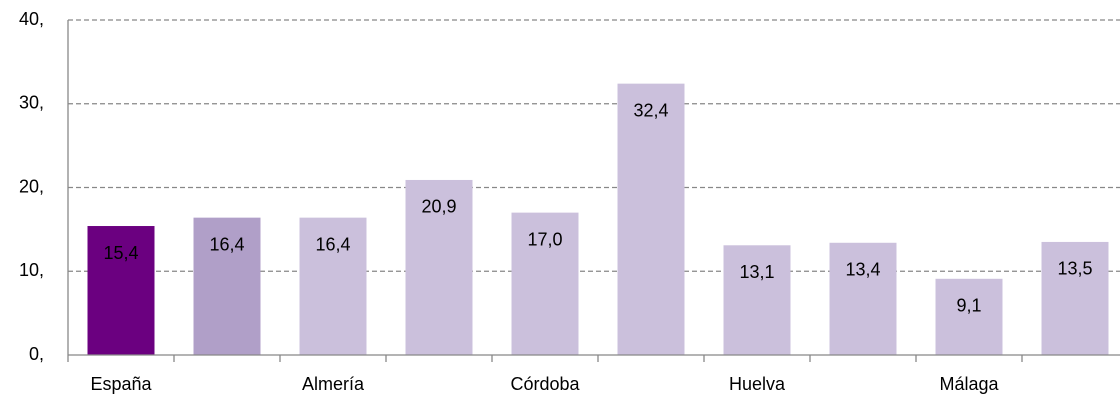 The width and height of the screenshot is (1120, 400). What do you see at coordinates (31, 103) in the screenshot?
I see `y-tick-label: 30,` at bounding box center [31, 103].